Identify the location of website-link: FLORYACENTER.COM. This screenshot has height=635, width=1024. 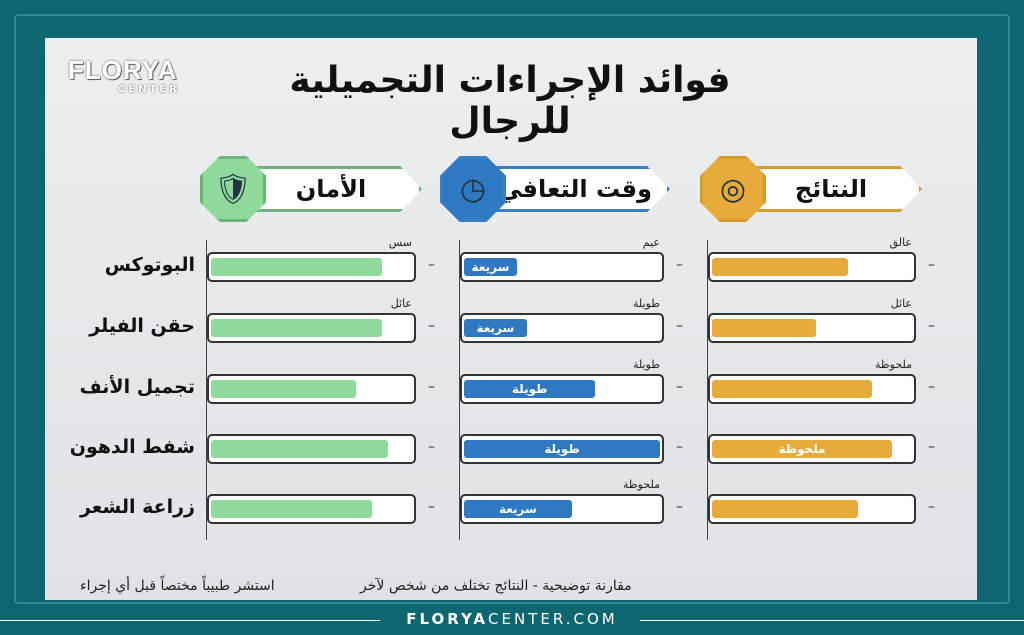
(512, 619).